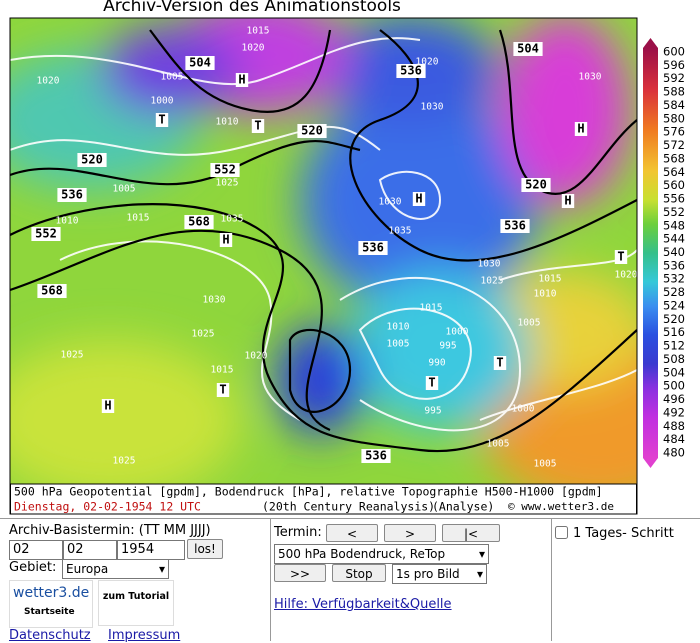  What do you see at coordinates (674, 279) in the screenshot?
I see `colorbar-label: 532` at bounding box center [674, 279].